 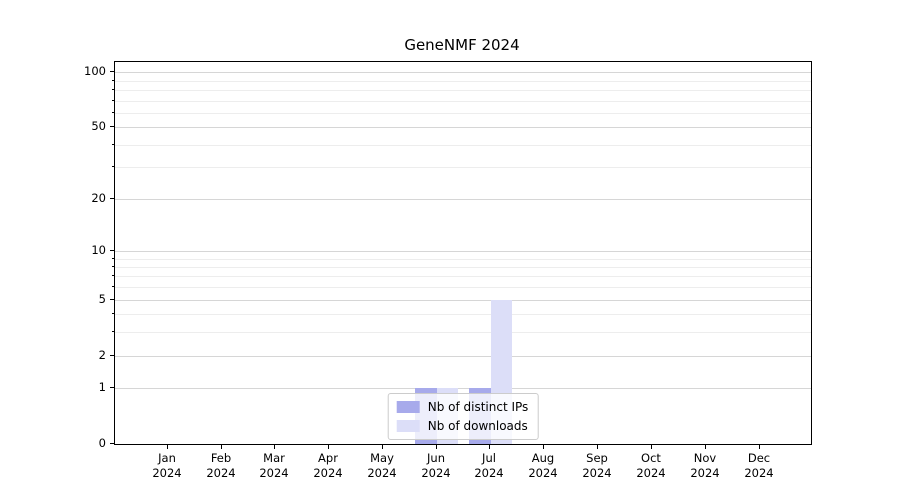 What do you see at coordinates (463, 416) in the screenshot?
I see `legend: Nb of distinct IPs Nb of downloads` at bounding box center [463, 416].